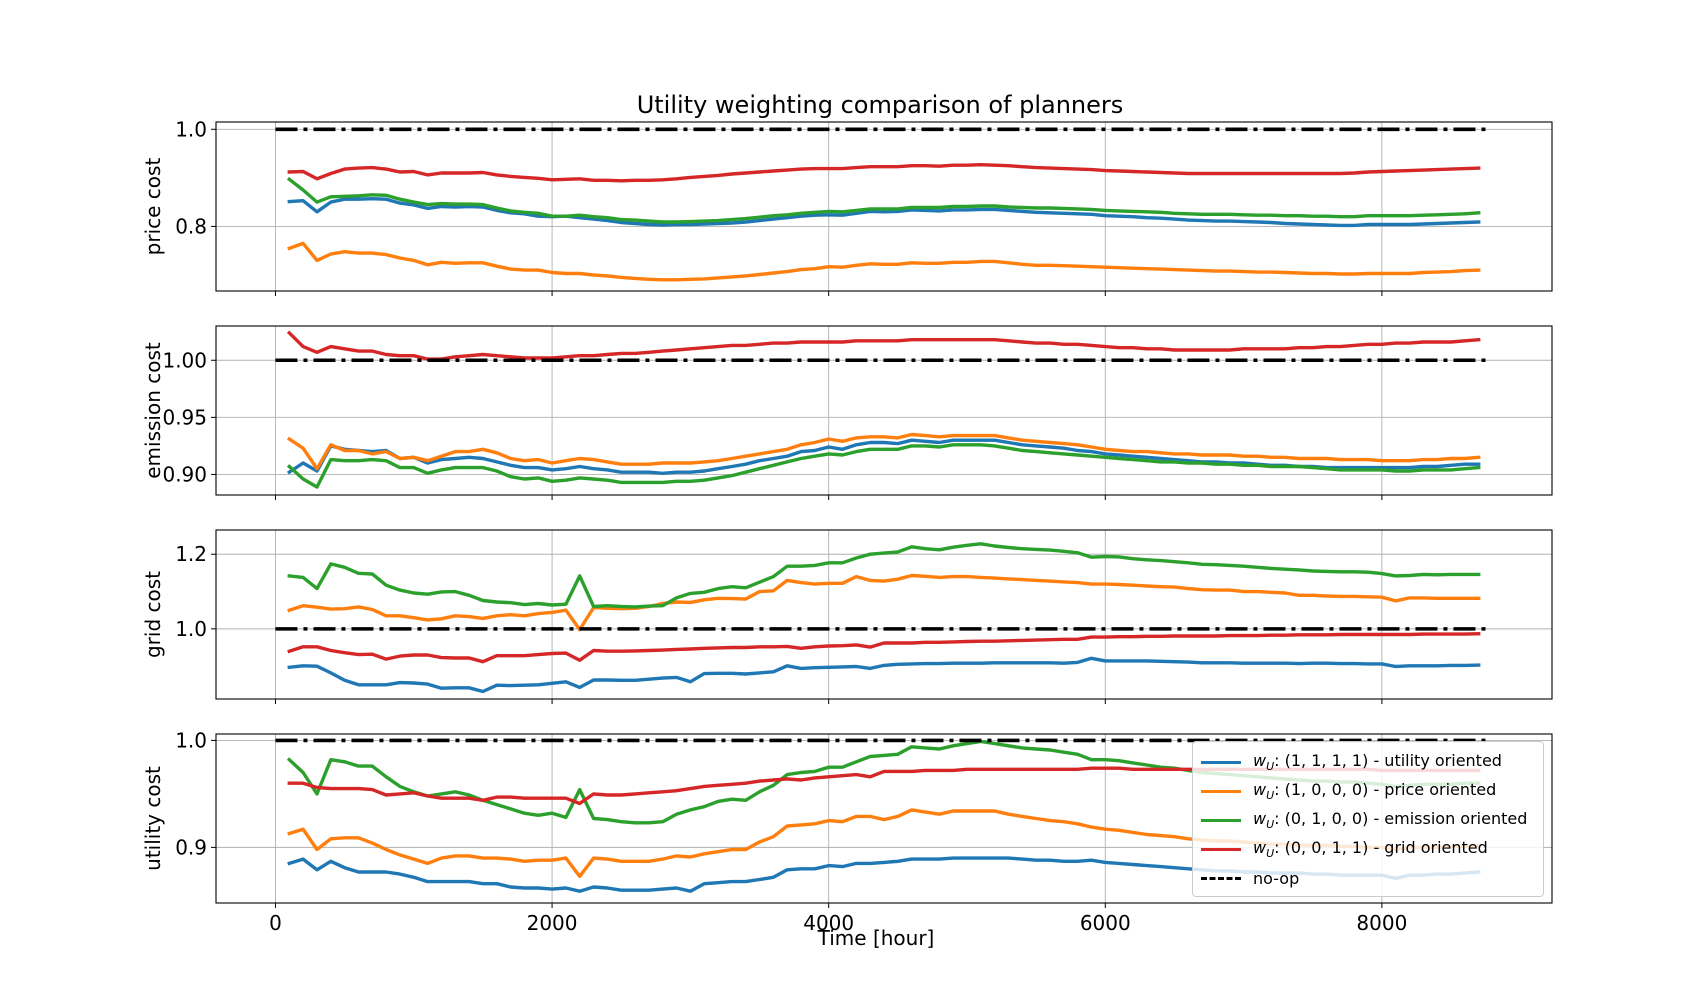  Describe the element at coordinates (1381, 923) in the screenshot. I see `x-tick-label: 8000` at that location.